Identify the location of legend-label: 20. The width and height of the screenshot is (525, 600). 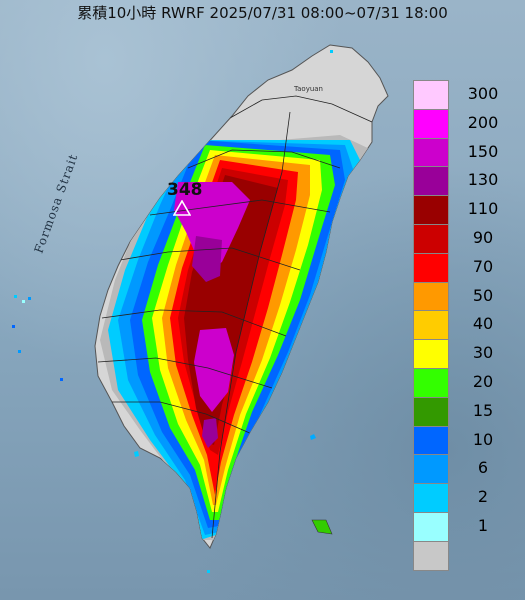
(483, 381).